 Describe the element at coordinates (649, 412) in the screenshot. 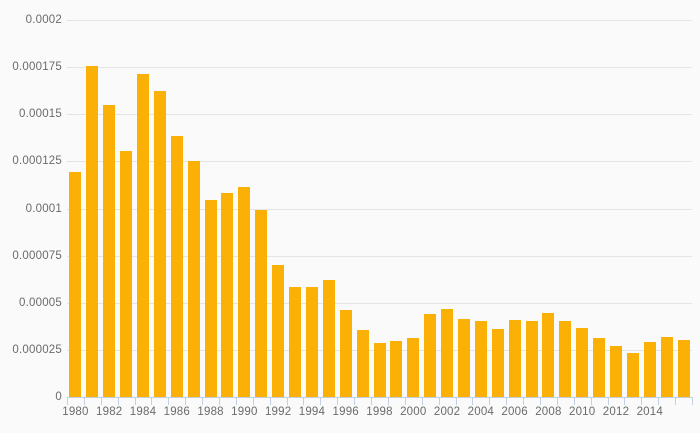

I see `x-tick-label: 2014` at that location.